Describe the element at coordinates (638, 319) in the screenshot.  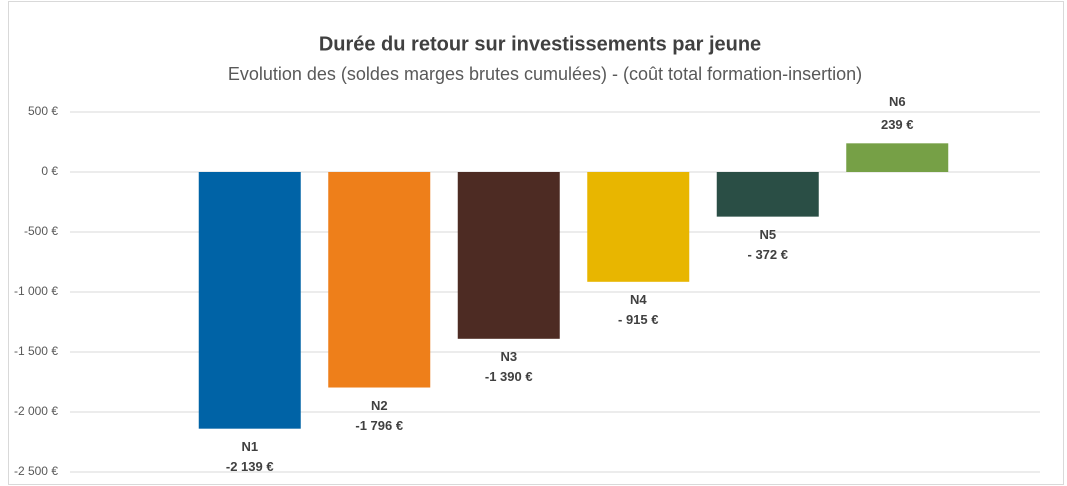
I see `data-label: - 915 €` at that location.